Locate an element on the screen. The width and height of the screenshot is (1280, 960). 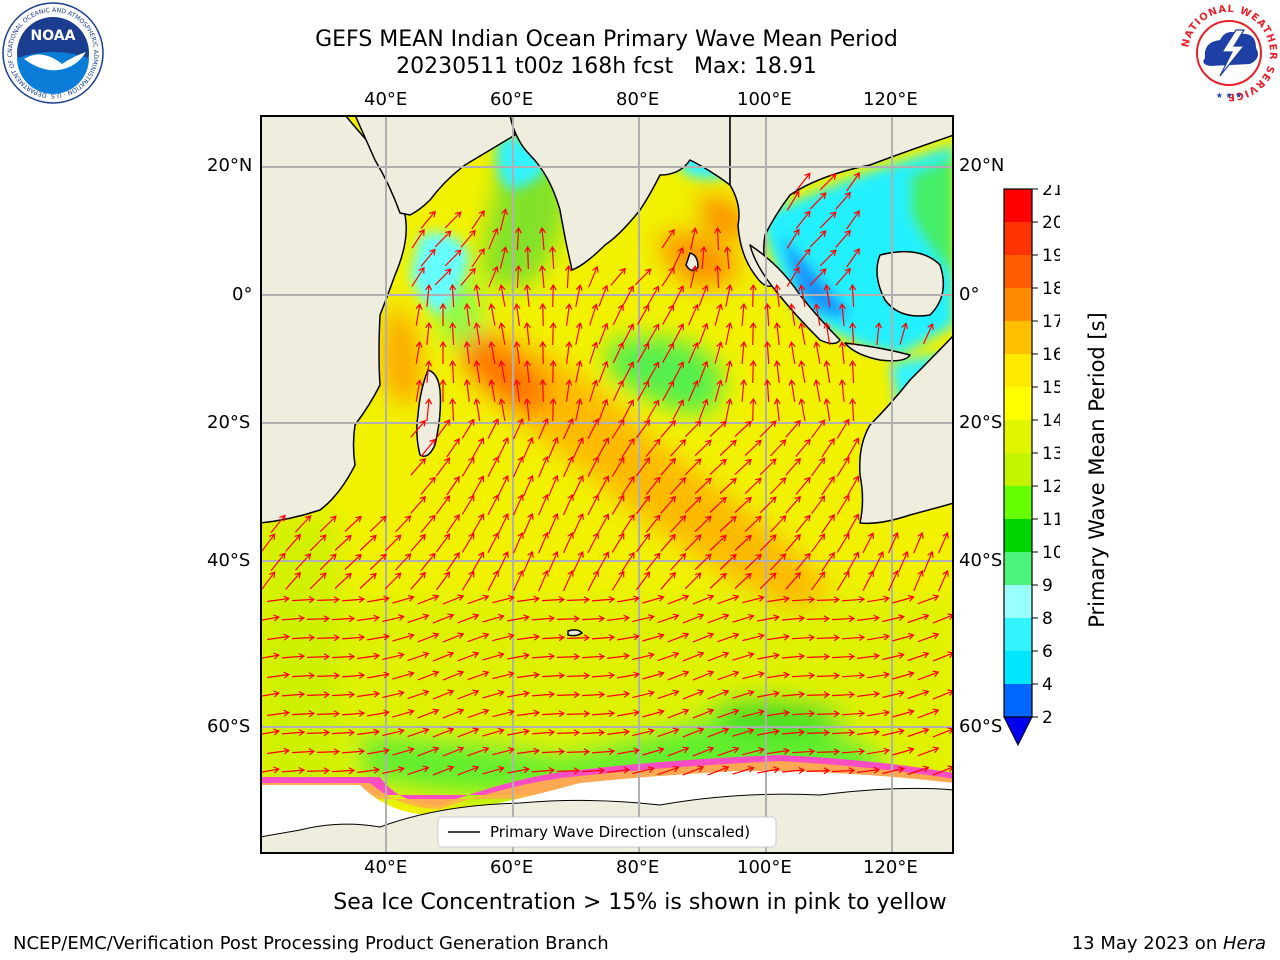
lat-left-20n: 20°N is located at coordinates (230, 165).